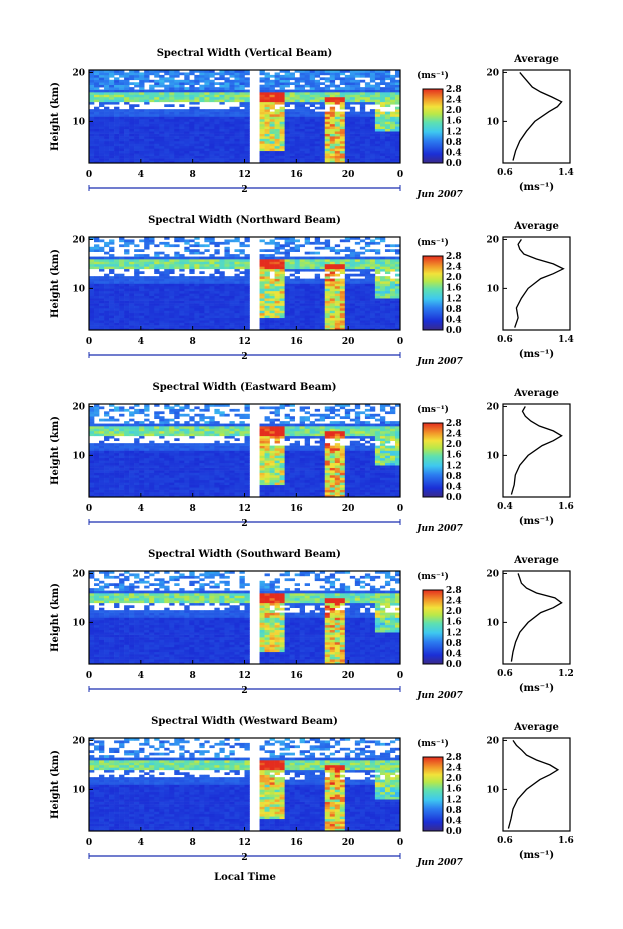 The image size is (623, 929). What do you see at coordinates (78, 289) in the screenshot?
I see `y-tick-label: 10` at bounding box center [78, 289].